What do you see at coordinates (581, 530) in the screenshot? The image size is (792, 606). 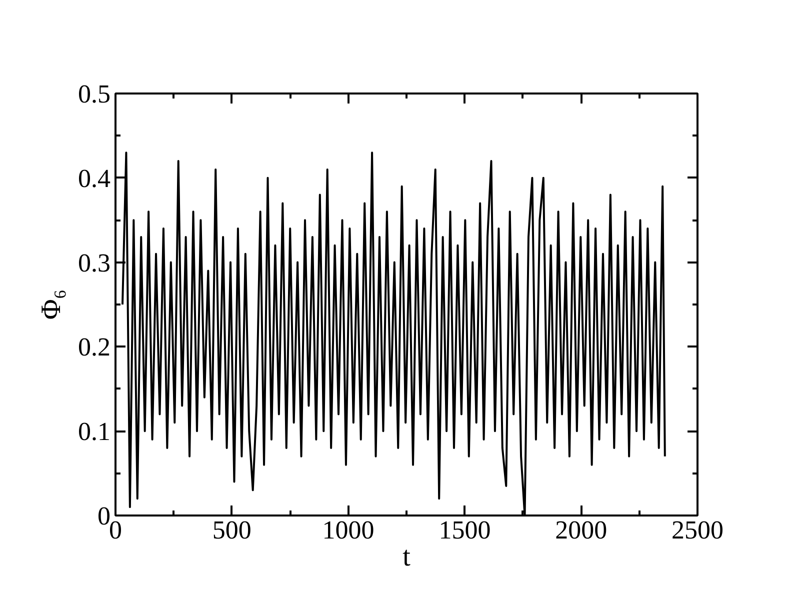 I see `x-tick-label: 2000` at bounding box center [581, 530].